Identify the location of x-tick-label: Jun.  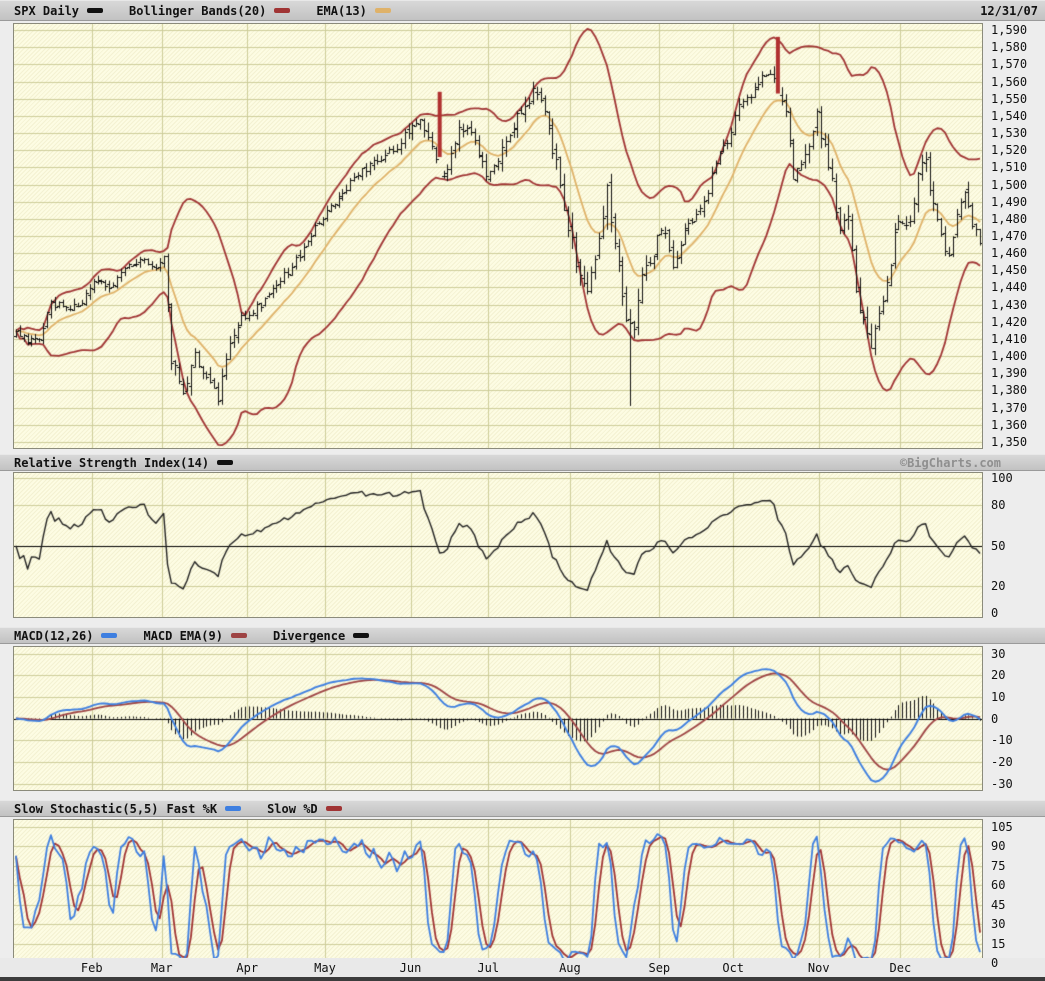
(410, 968).